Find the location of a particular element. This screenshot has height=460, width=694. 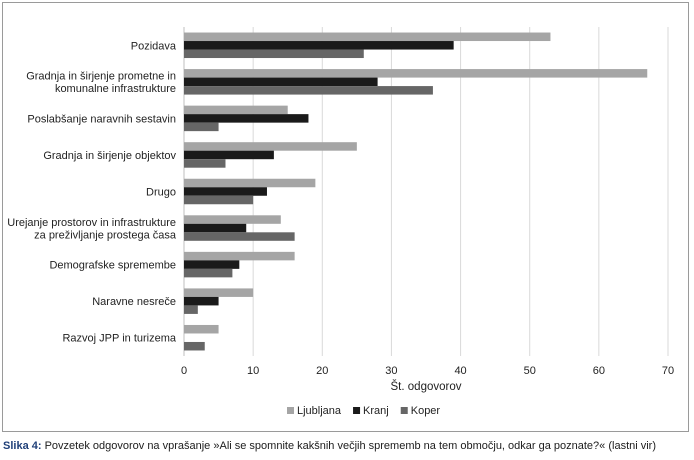

category-label: Urejanje prostorov in infrastrukture is located at coordinates (91, 223).